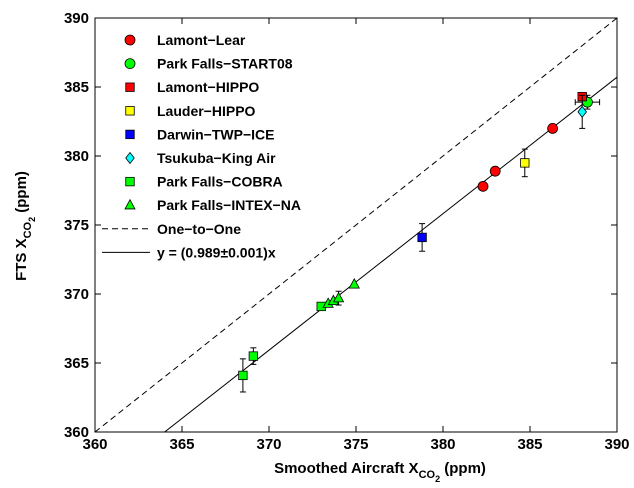 The height and width of the screenshot is (488, 634). I want to click on legend-item-2: Park Falls−START08, so click(208, 64).